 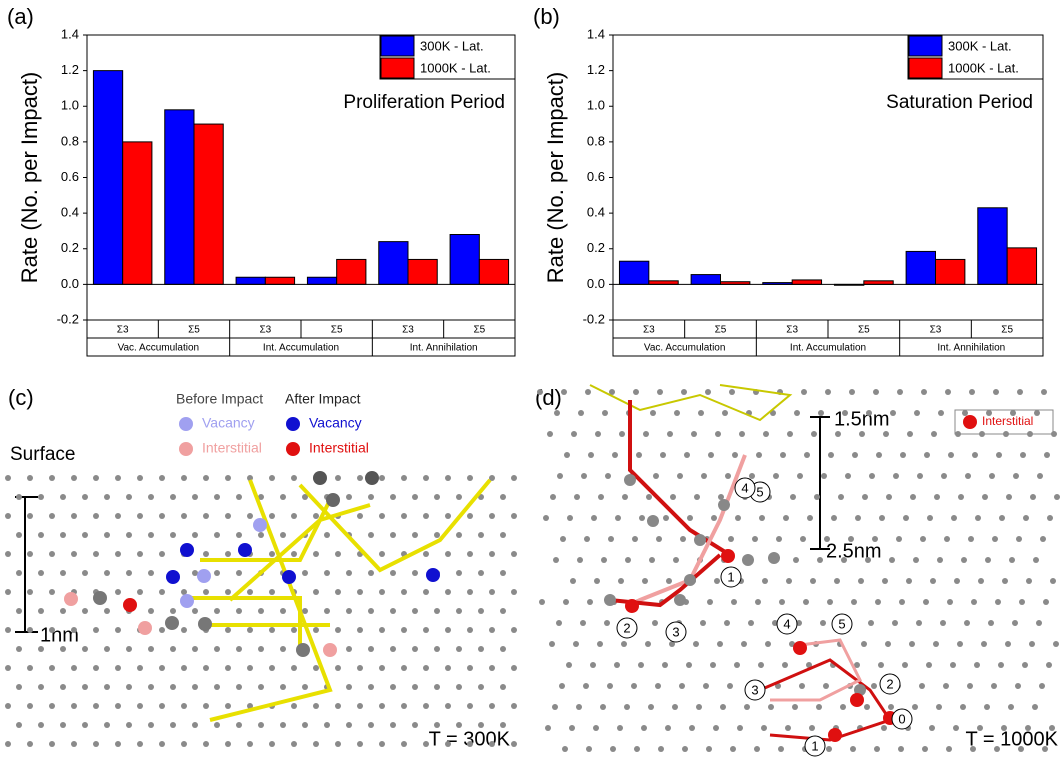 I want to click on marker-label: 4, so click(x=744, y=487).